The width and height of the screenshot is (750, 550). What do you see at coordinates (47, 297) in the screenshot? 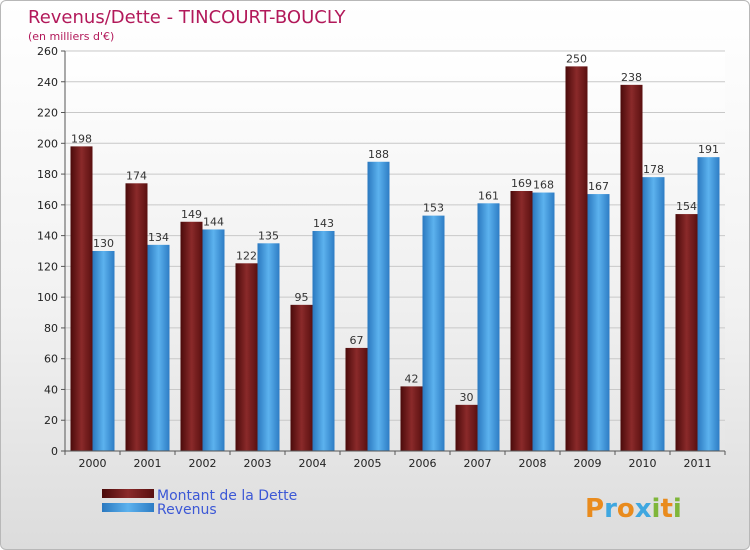
I see `y-tick-label: 100` at bounding box center [47, 297].